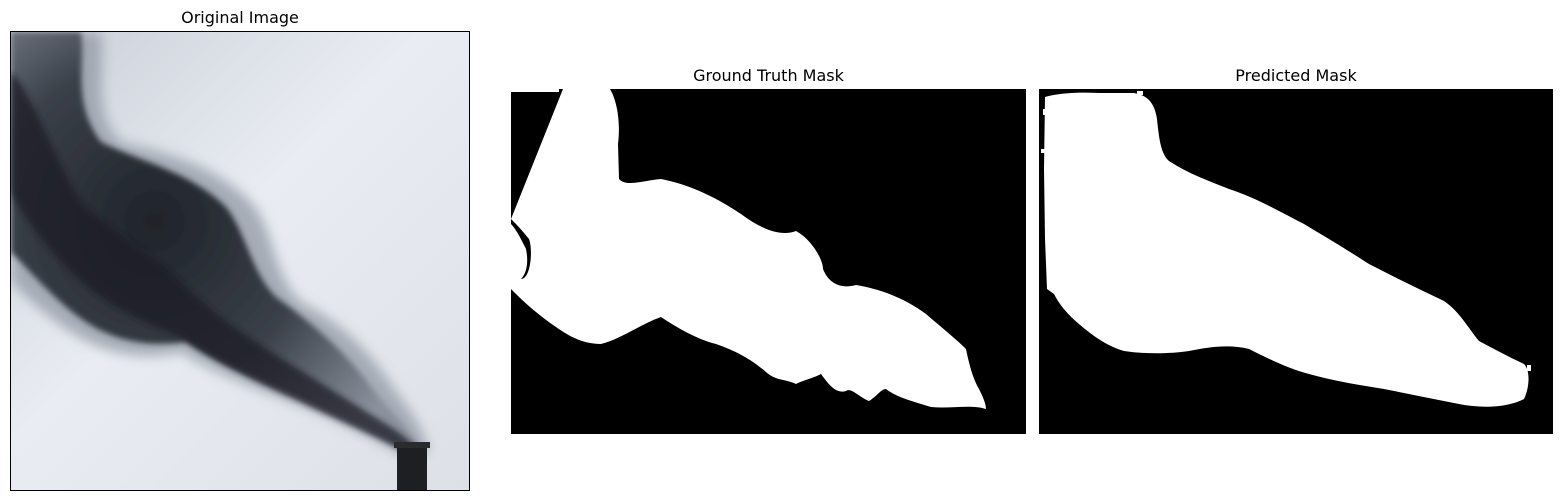 The image size is (1562, 500). What do you see at coordinates (412, 467) in the screenshot?
I see `chimney` at bounding box center [412, 467].